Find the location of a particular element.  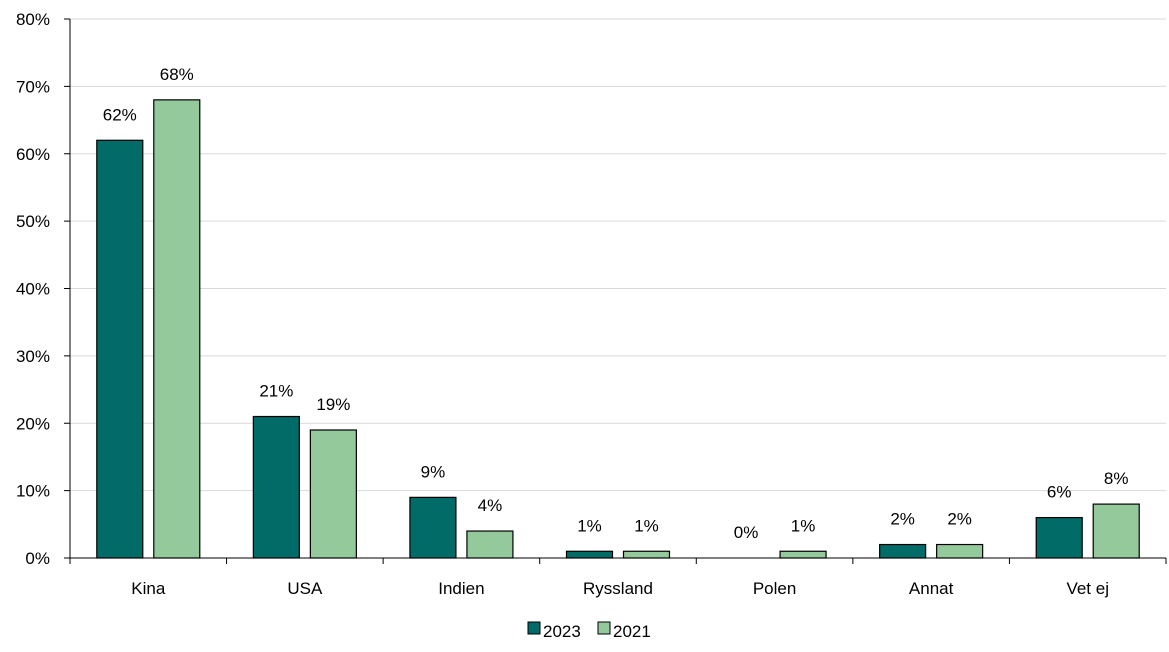

y-axis-ticks: 0% 10% 20% 30% 40% 50% 60% 70% 80% is located at coordinates (43, 289).